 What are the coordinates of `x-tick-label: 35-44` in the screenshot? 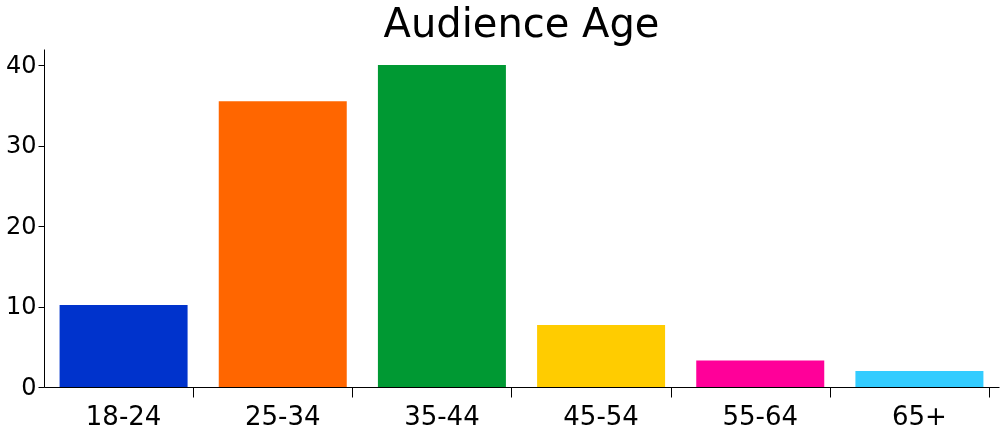 It's located at (442, 415).